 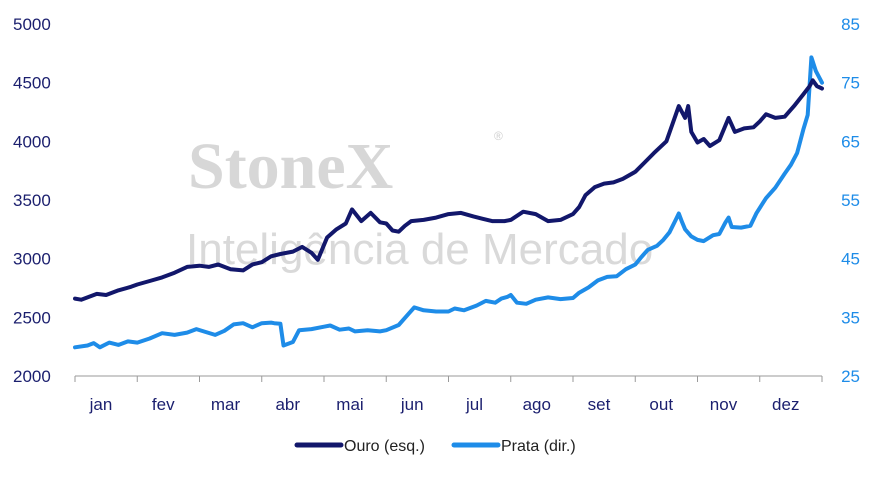 I want to click on y-right-tick-label: 65, so click(x=850, y=141).